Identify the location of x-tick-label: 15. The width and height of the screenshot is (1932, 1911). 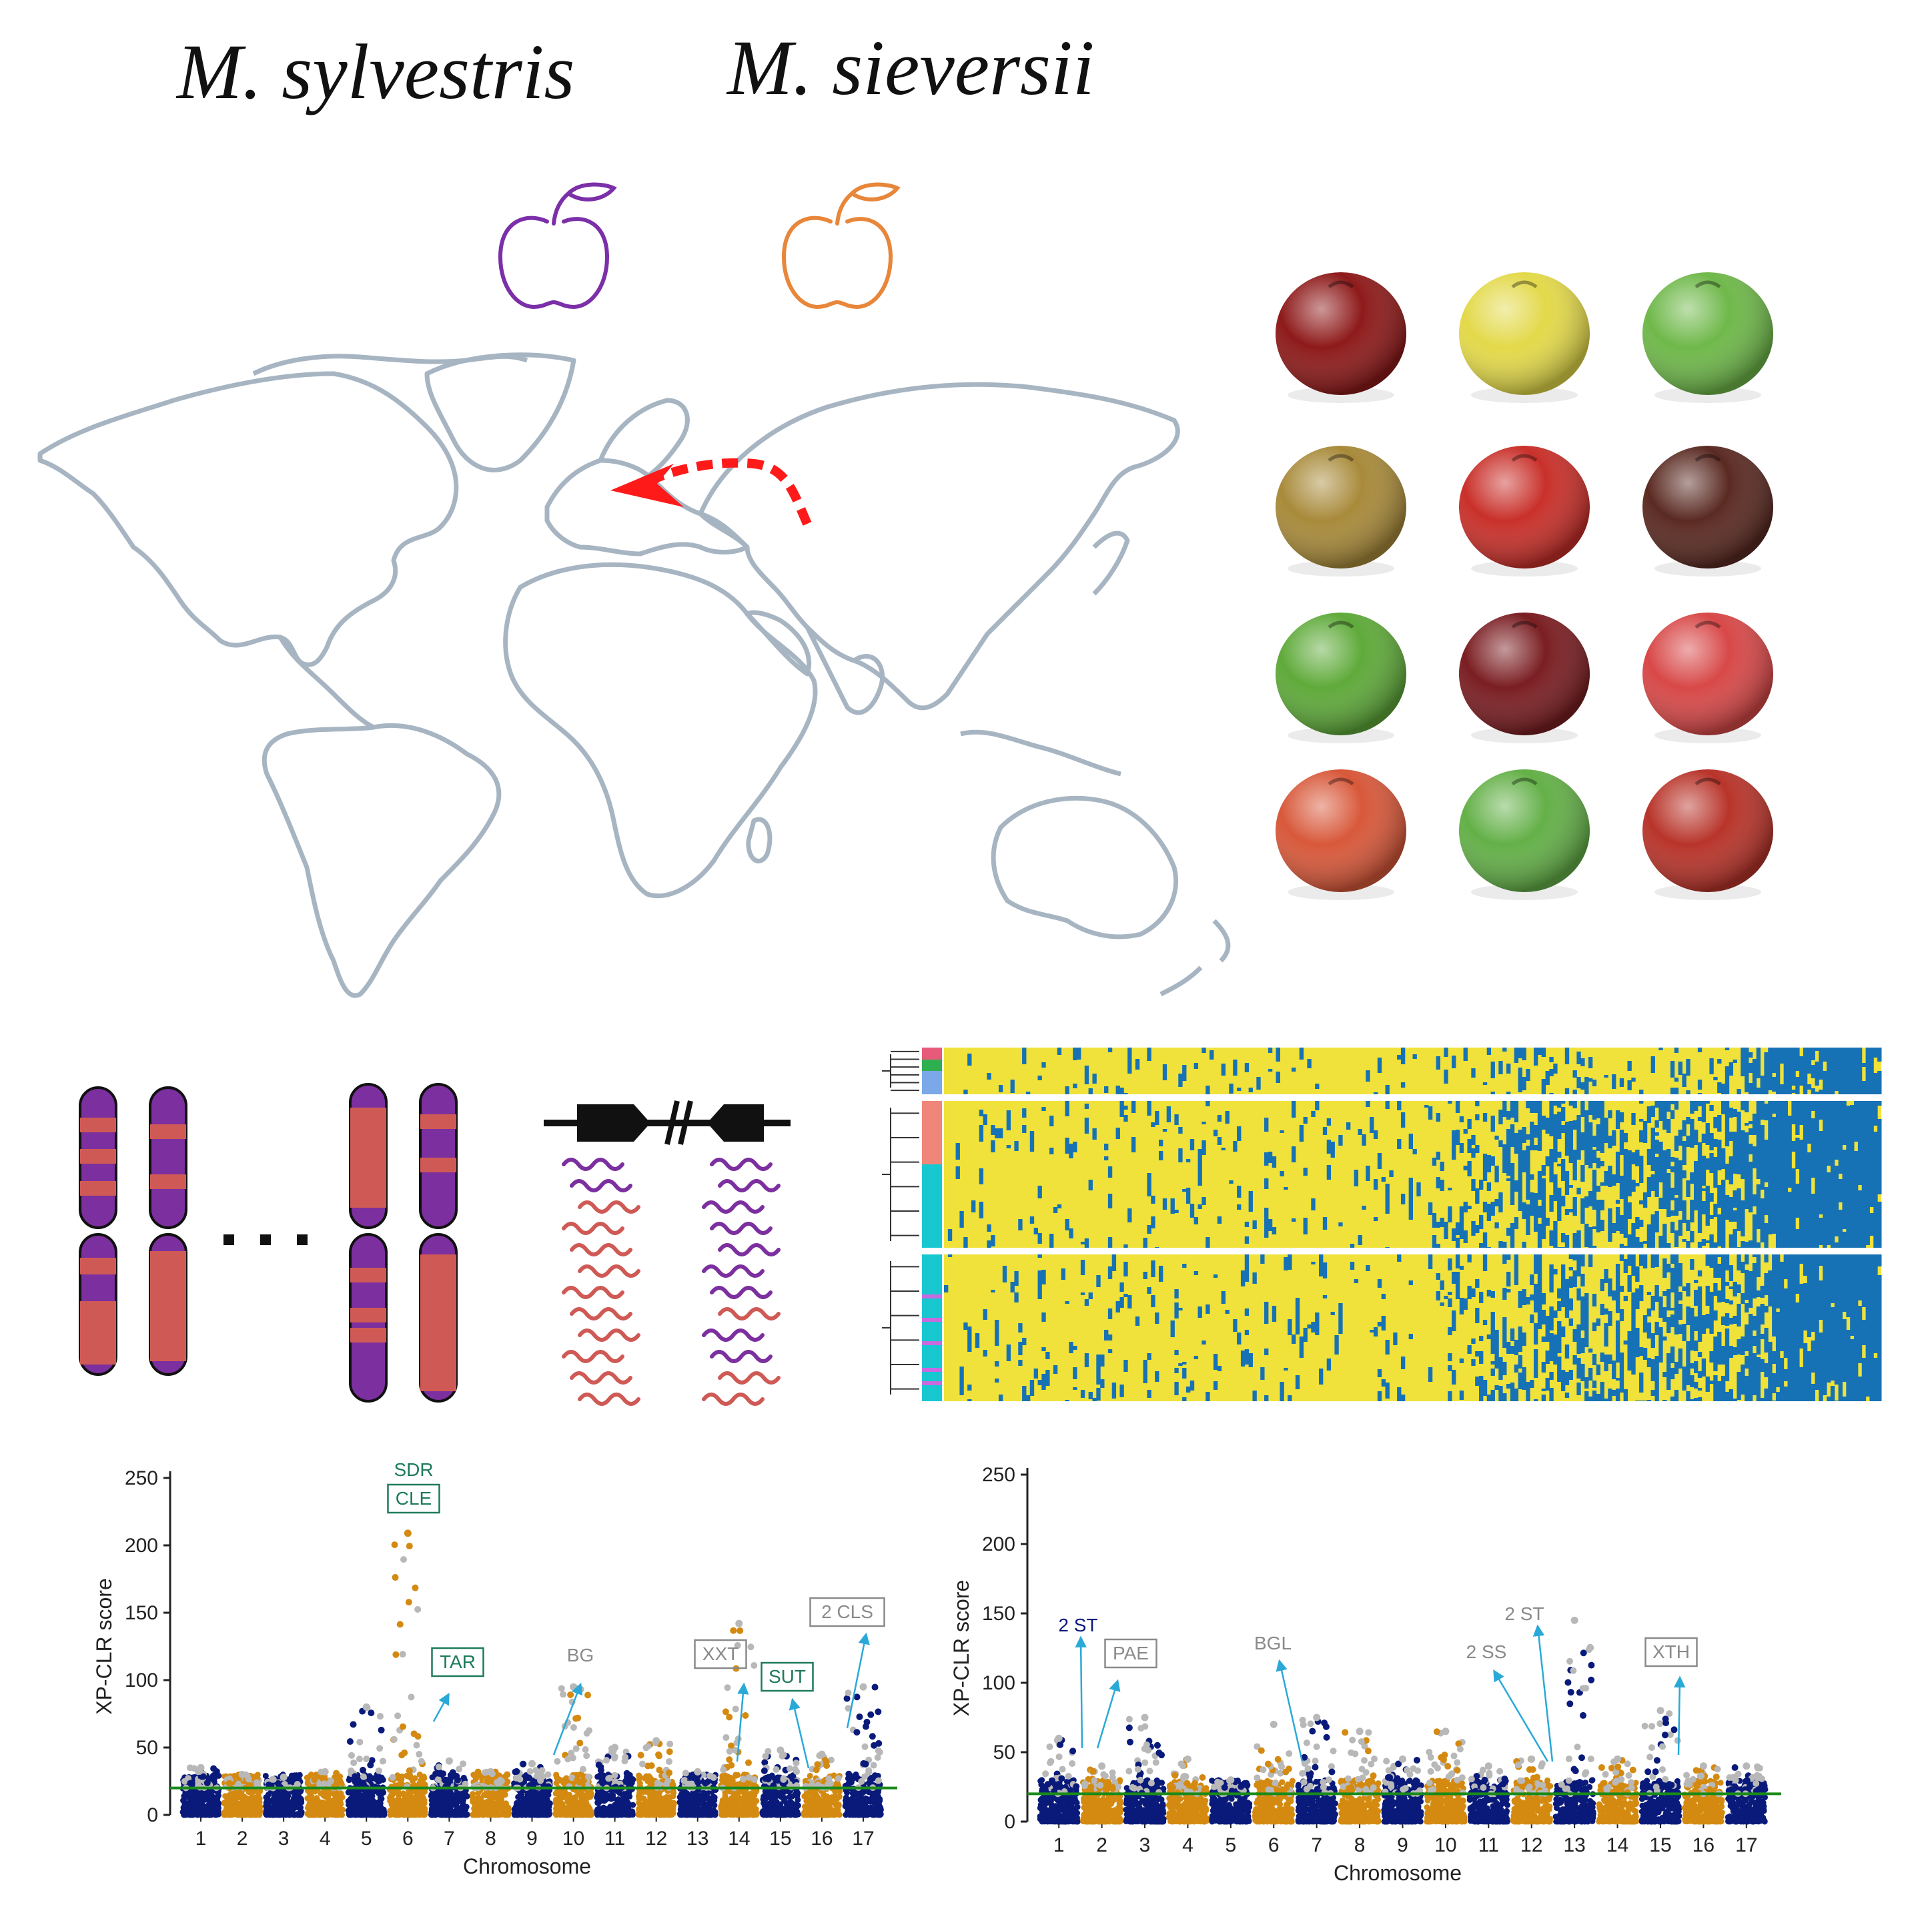
(780, 1839).